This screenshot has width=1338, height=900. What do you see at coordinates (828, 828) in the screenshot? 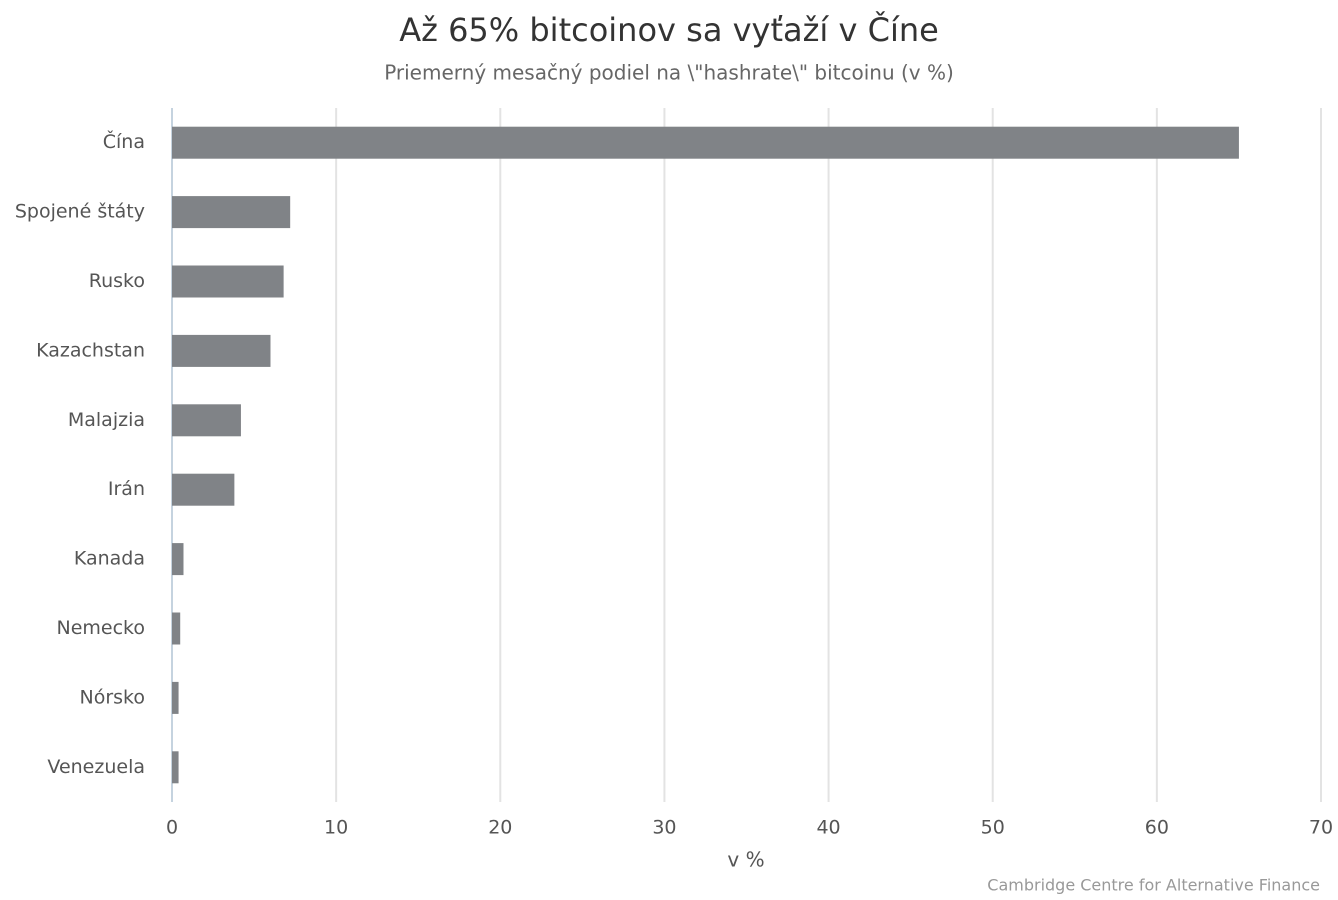
I see `x-tick-label: 40` at bounding box center [828, 828].